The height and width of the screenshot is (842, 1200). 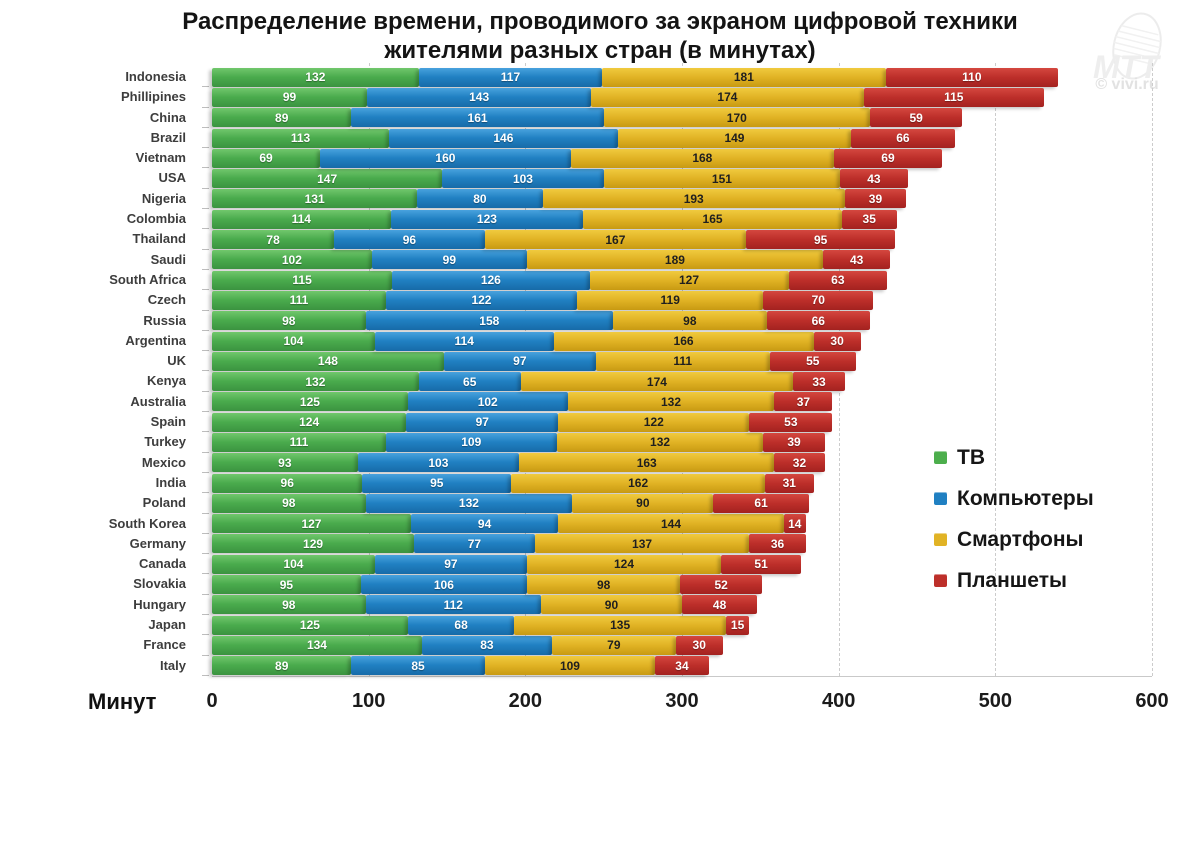 I want to click on bar-value-label: 43, so click(x=856, y=259).